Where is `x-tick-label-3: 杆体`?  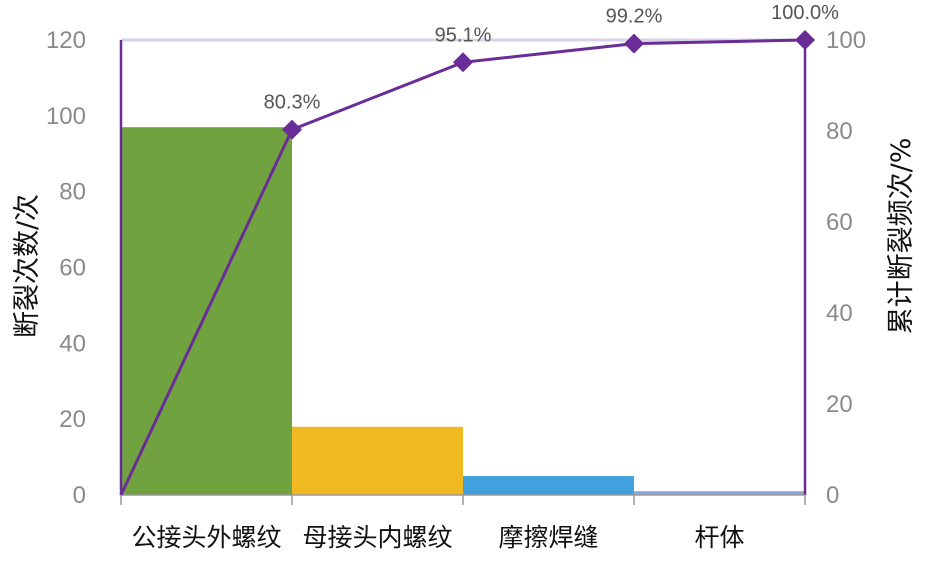 x-tick-label-3: 杆体 is located at coordinates (719, 537).